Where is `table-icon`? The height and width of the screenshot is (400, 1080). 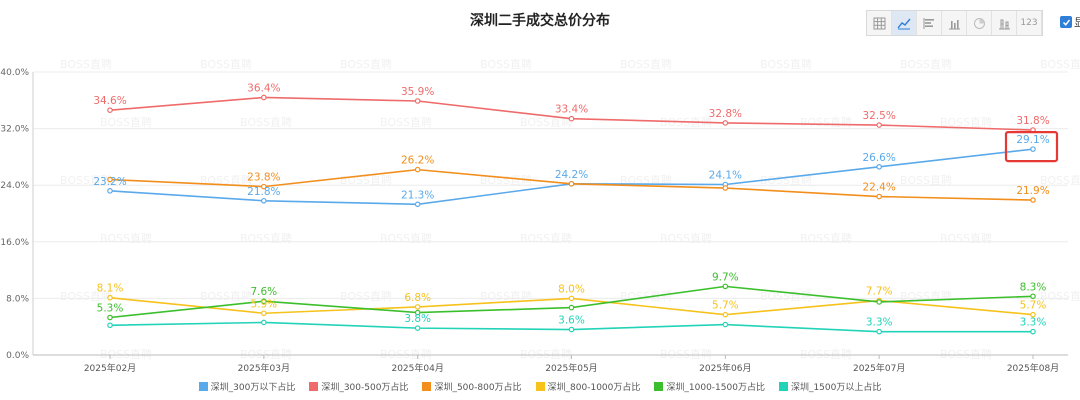 table-icon is located at coordinates (879, 23).